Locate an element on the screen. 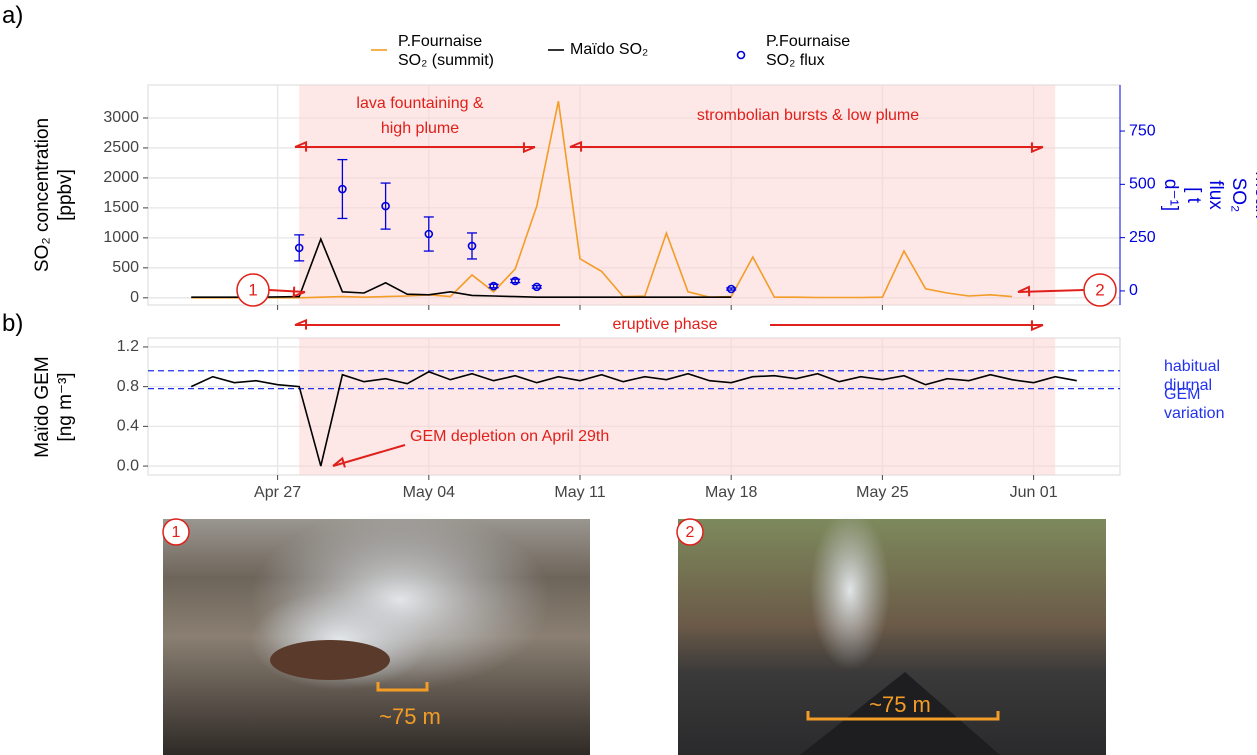 This screenshot has height=755, width=1257. y-tick-label: 2500 is located at coordinates (121, 147).